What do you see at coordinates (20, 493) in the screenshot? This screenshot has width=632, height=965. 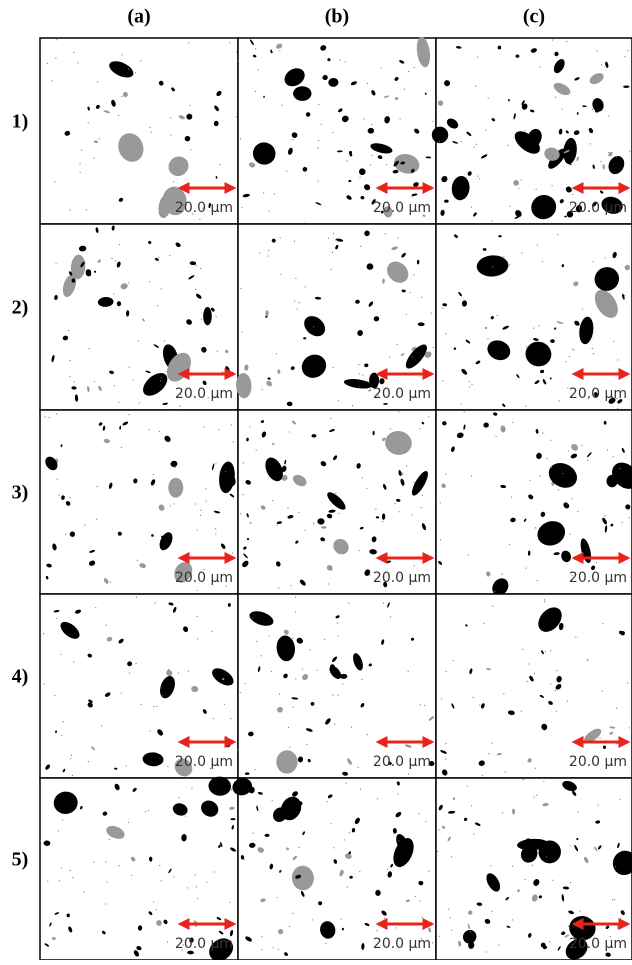 I see `row-label: 3)` at bounding box center [20, 493].